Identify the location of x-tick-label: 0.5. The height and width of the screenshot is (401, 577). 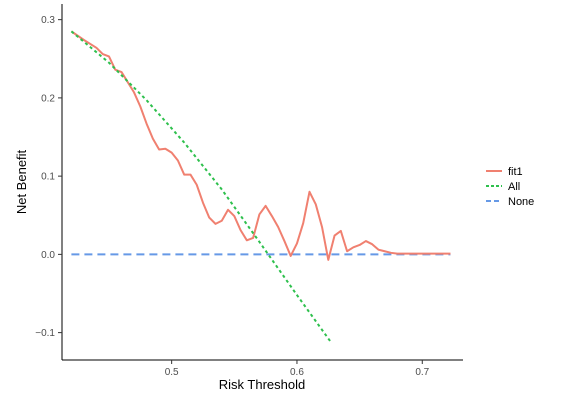
(172, 372).